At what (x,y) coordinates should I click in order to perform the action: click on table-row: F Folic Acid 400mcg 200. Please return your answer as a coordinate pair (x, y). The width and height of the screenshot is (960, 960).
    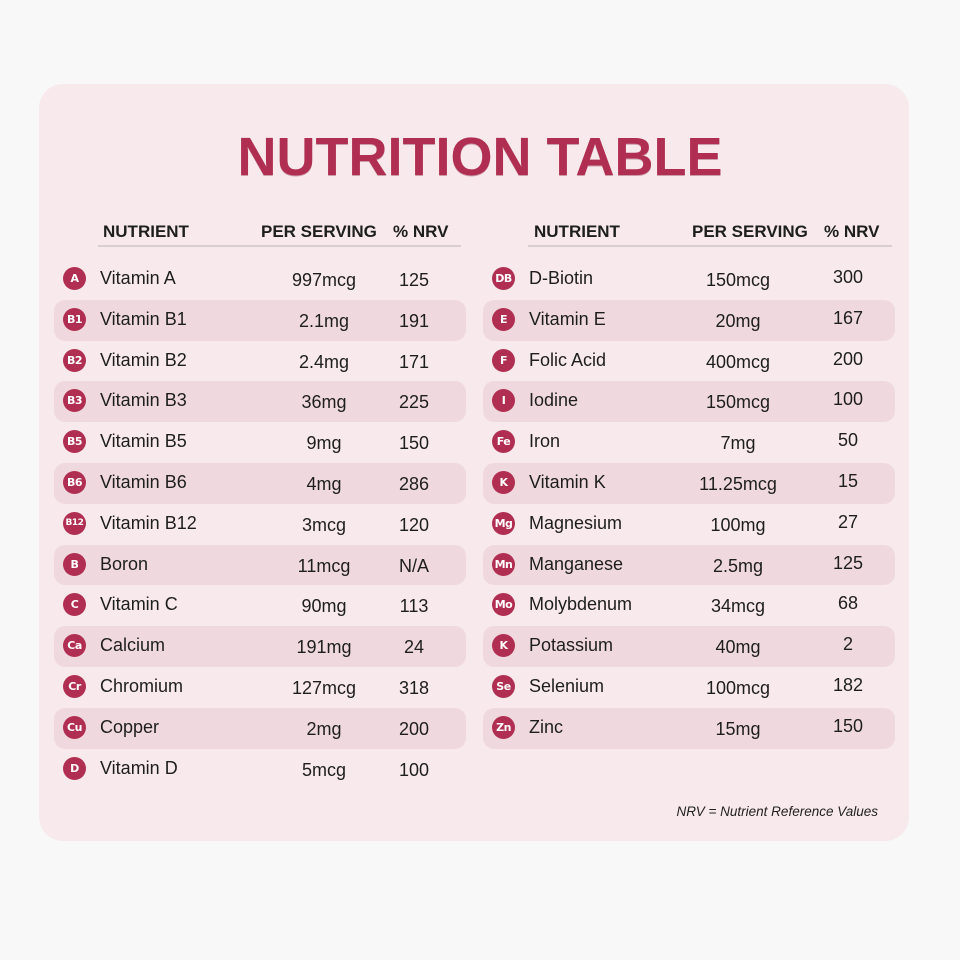
    Looking at the image, I should click on (689, 361).